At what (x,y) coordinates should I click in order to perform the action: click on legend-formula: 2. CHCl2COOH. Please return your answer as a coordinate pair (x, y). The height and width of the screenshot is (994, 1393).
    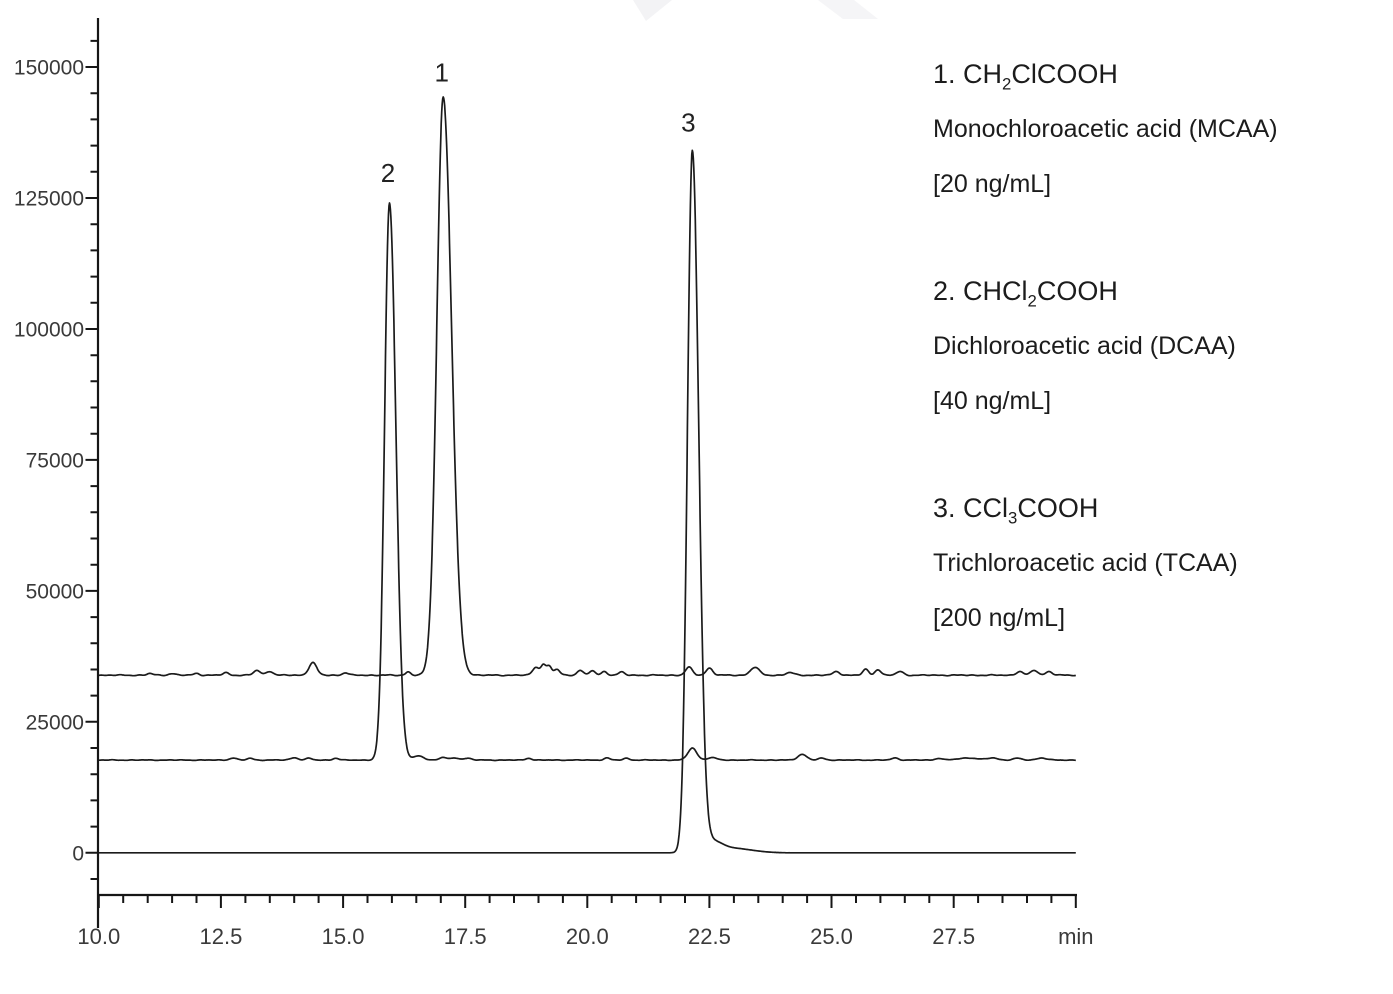
    Looking at the image, I should click on (1025, 293).